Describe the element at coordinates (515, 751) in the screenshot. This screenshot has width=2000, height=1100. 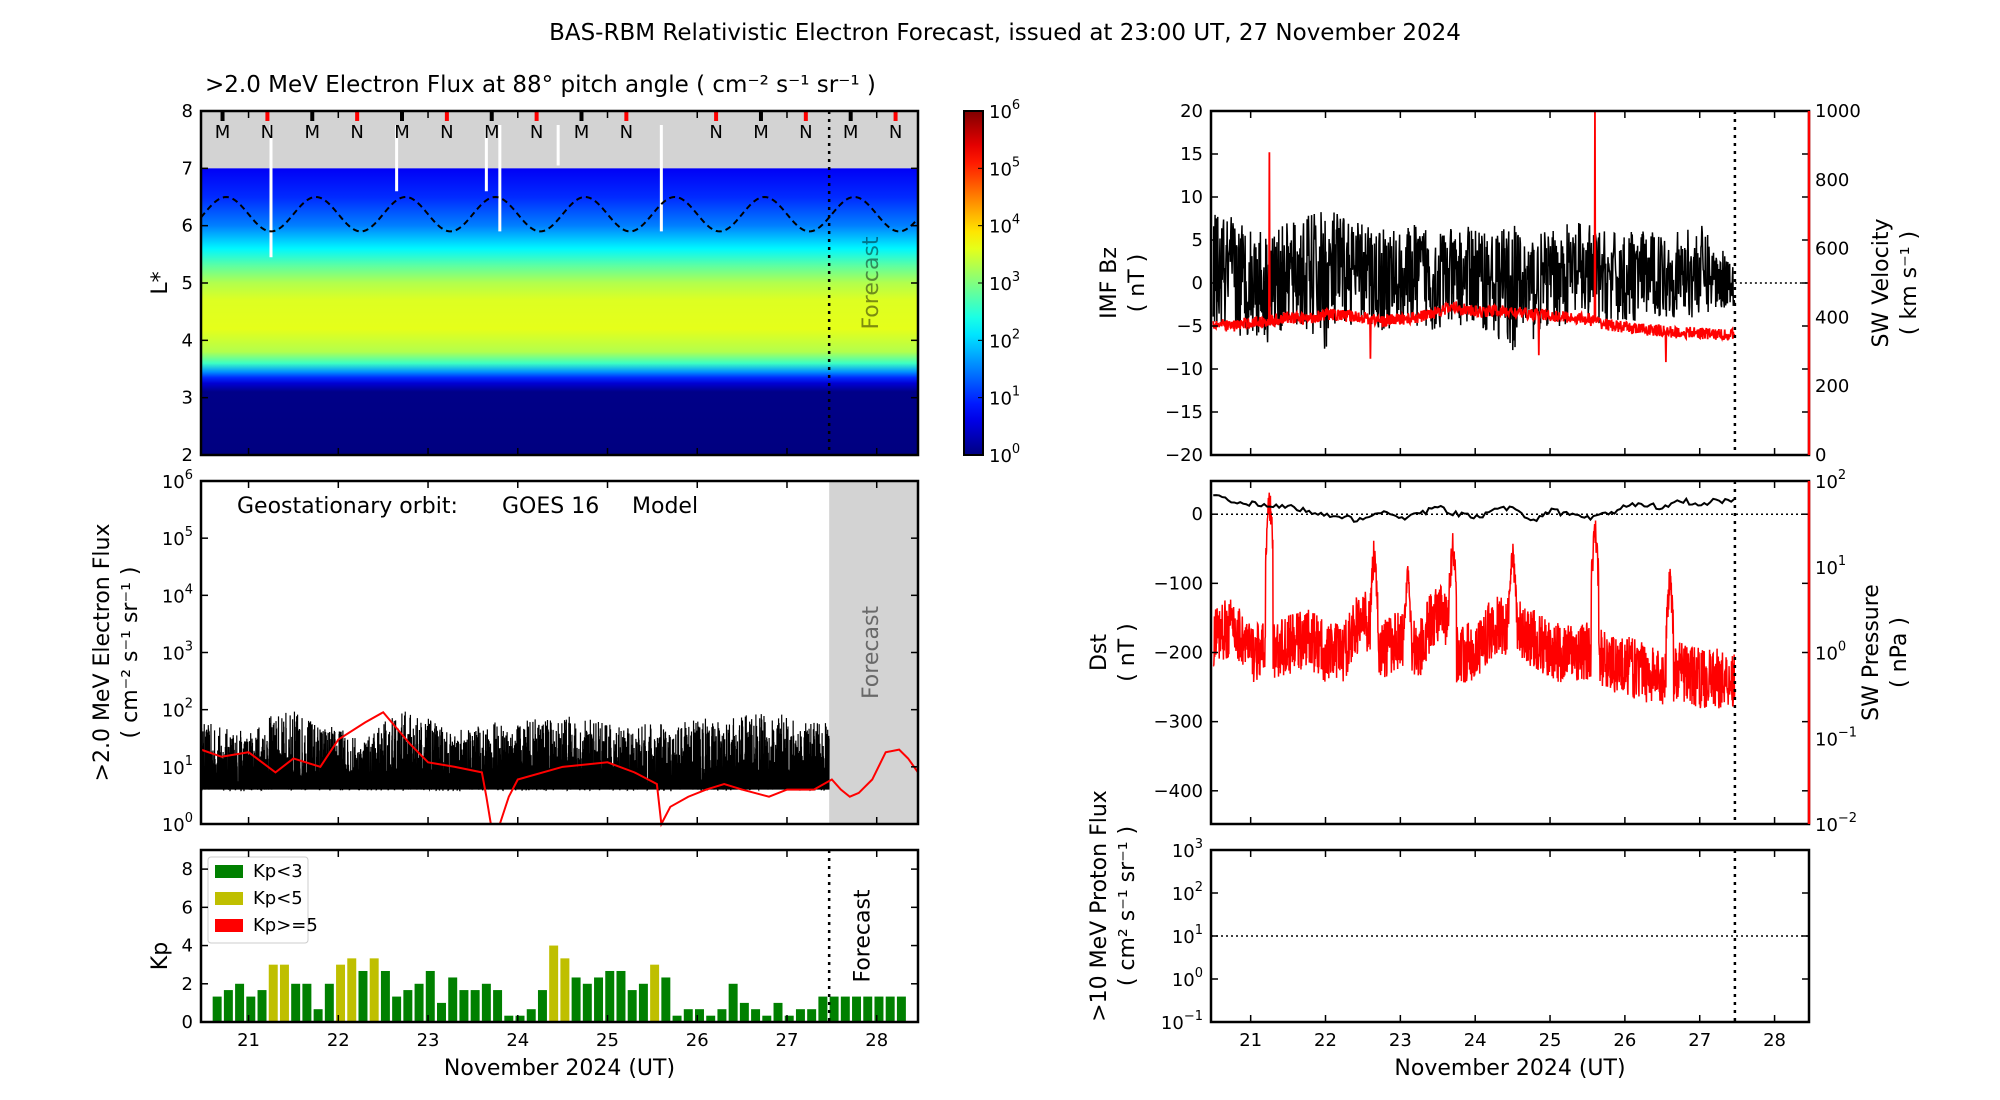
I see `goes-flux-series` at that location.